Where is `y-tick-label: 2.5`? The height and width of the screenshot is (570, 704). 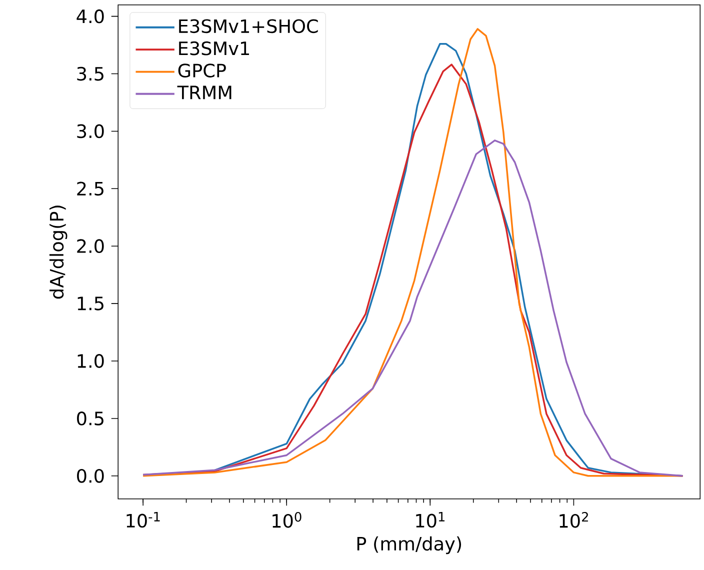
y-tick-label: 2.5 is located at coordinates (90, 189).